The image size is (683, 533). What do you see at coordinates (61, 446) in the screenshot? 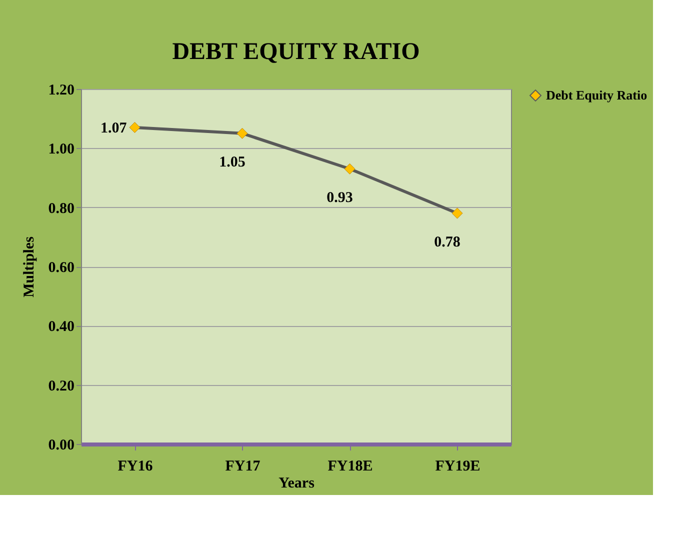
I see `y-tick-label: 0.00` at bounding box center [61, 446].